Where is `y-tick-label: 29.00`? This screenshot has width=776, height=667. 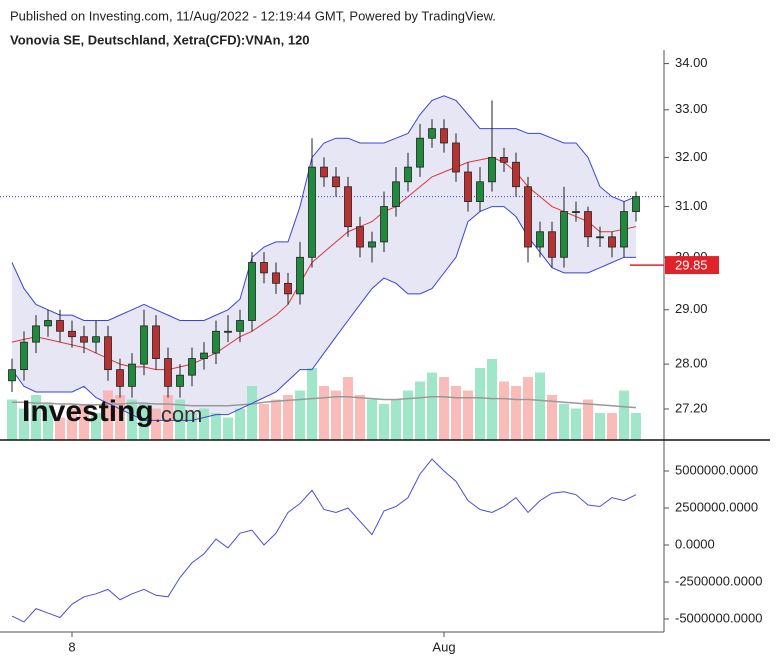
y-tick-label: 29.00 is located at coordinates (691, 308).